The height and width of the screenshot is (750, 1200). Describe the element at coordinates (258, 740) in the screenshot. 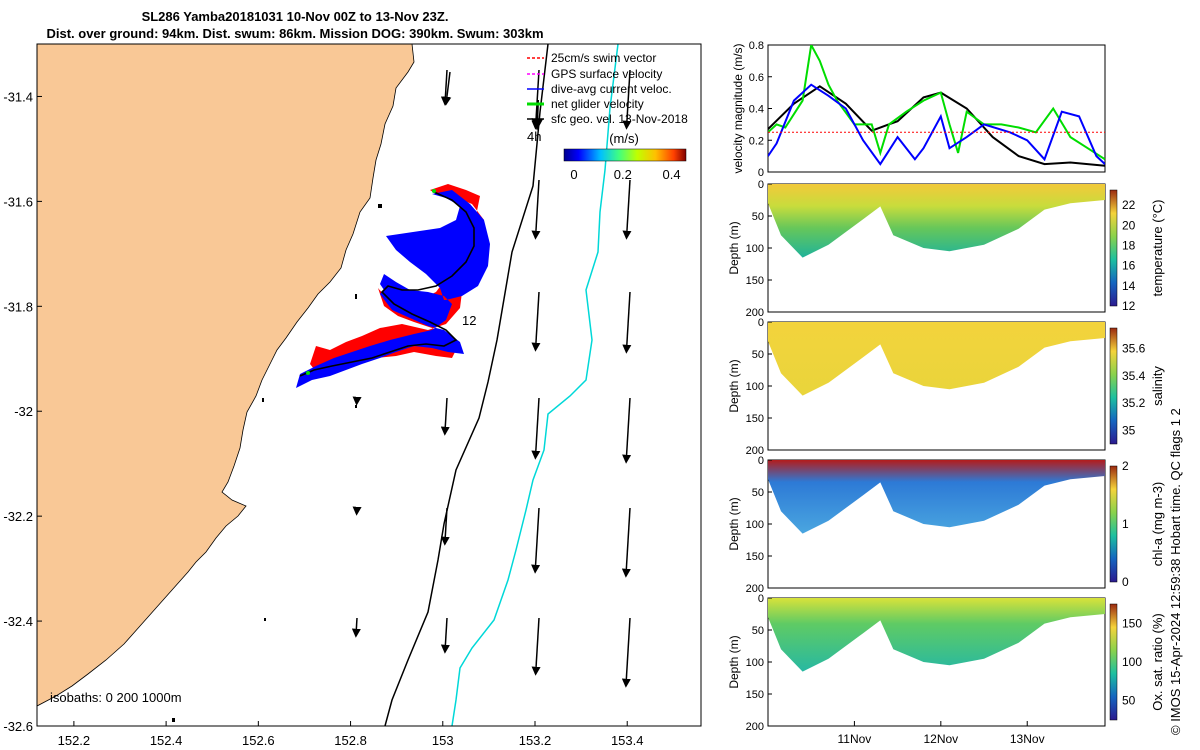

I see `map-x-tick-label: 152.6` at that location.